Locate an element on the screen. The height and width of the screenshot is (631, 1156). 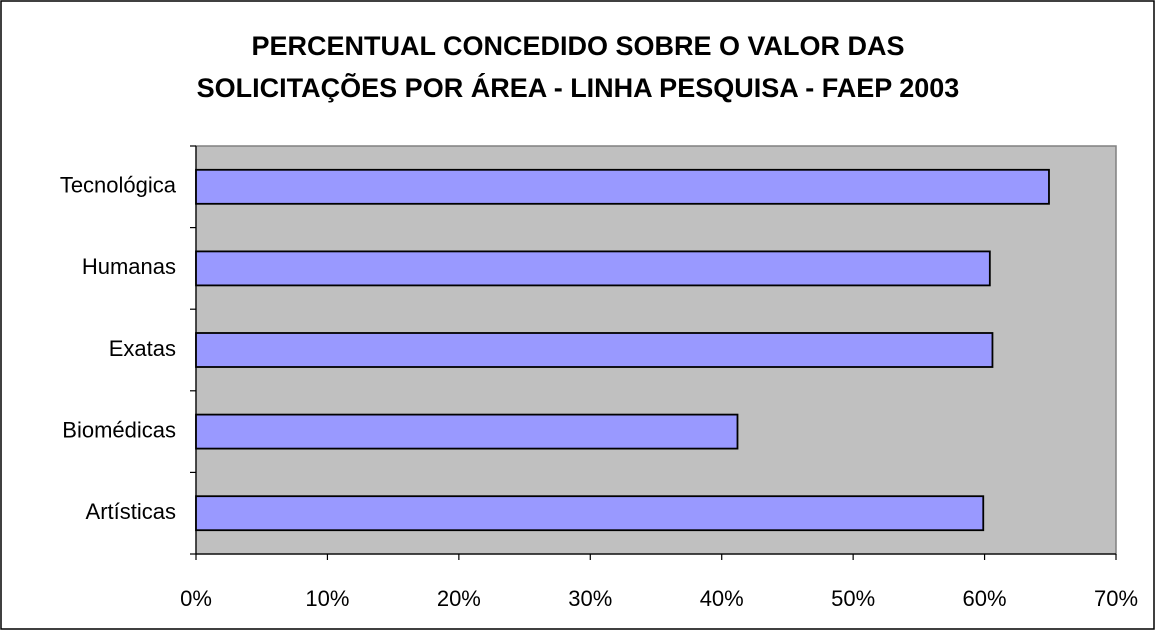
x-tick-label: 0% is located at coordinates (196, 598).